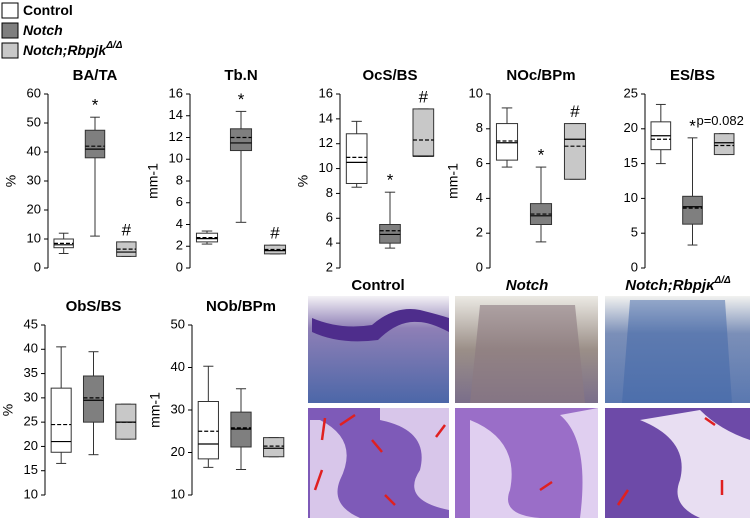 The height and width of the screenshot is (518, 750). Describe the element at coordinates (176, 136) in the screenshot. I see `y-tick-label: 12` at that location.